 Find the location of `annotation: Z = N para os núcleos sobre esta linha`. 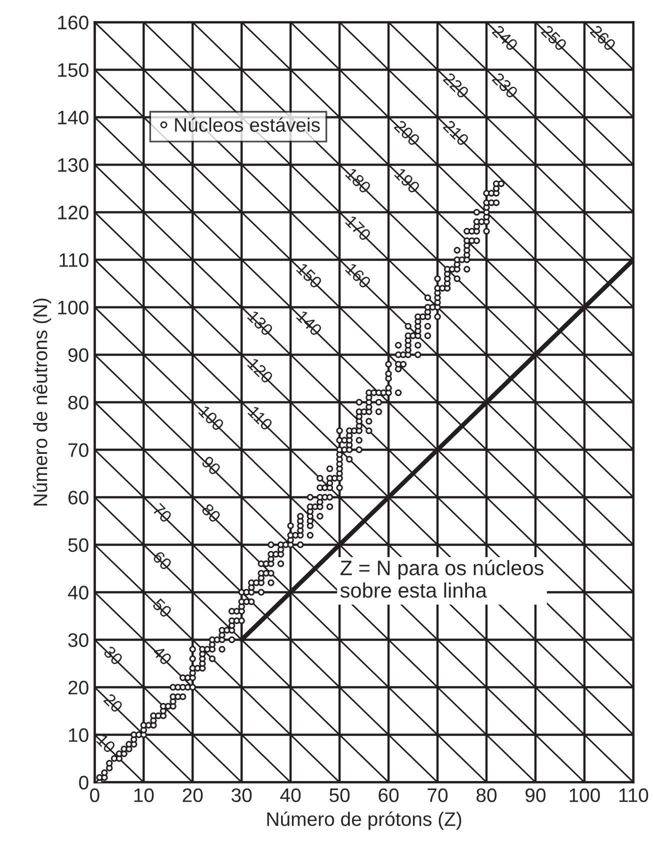

annotation: Z = N para os núcleos sobre esta linha is located at coordinates (442, 579).